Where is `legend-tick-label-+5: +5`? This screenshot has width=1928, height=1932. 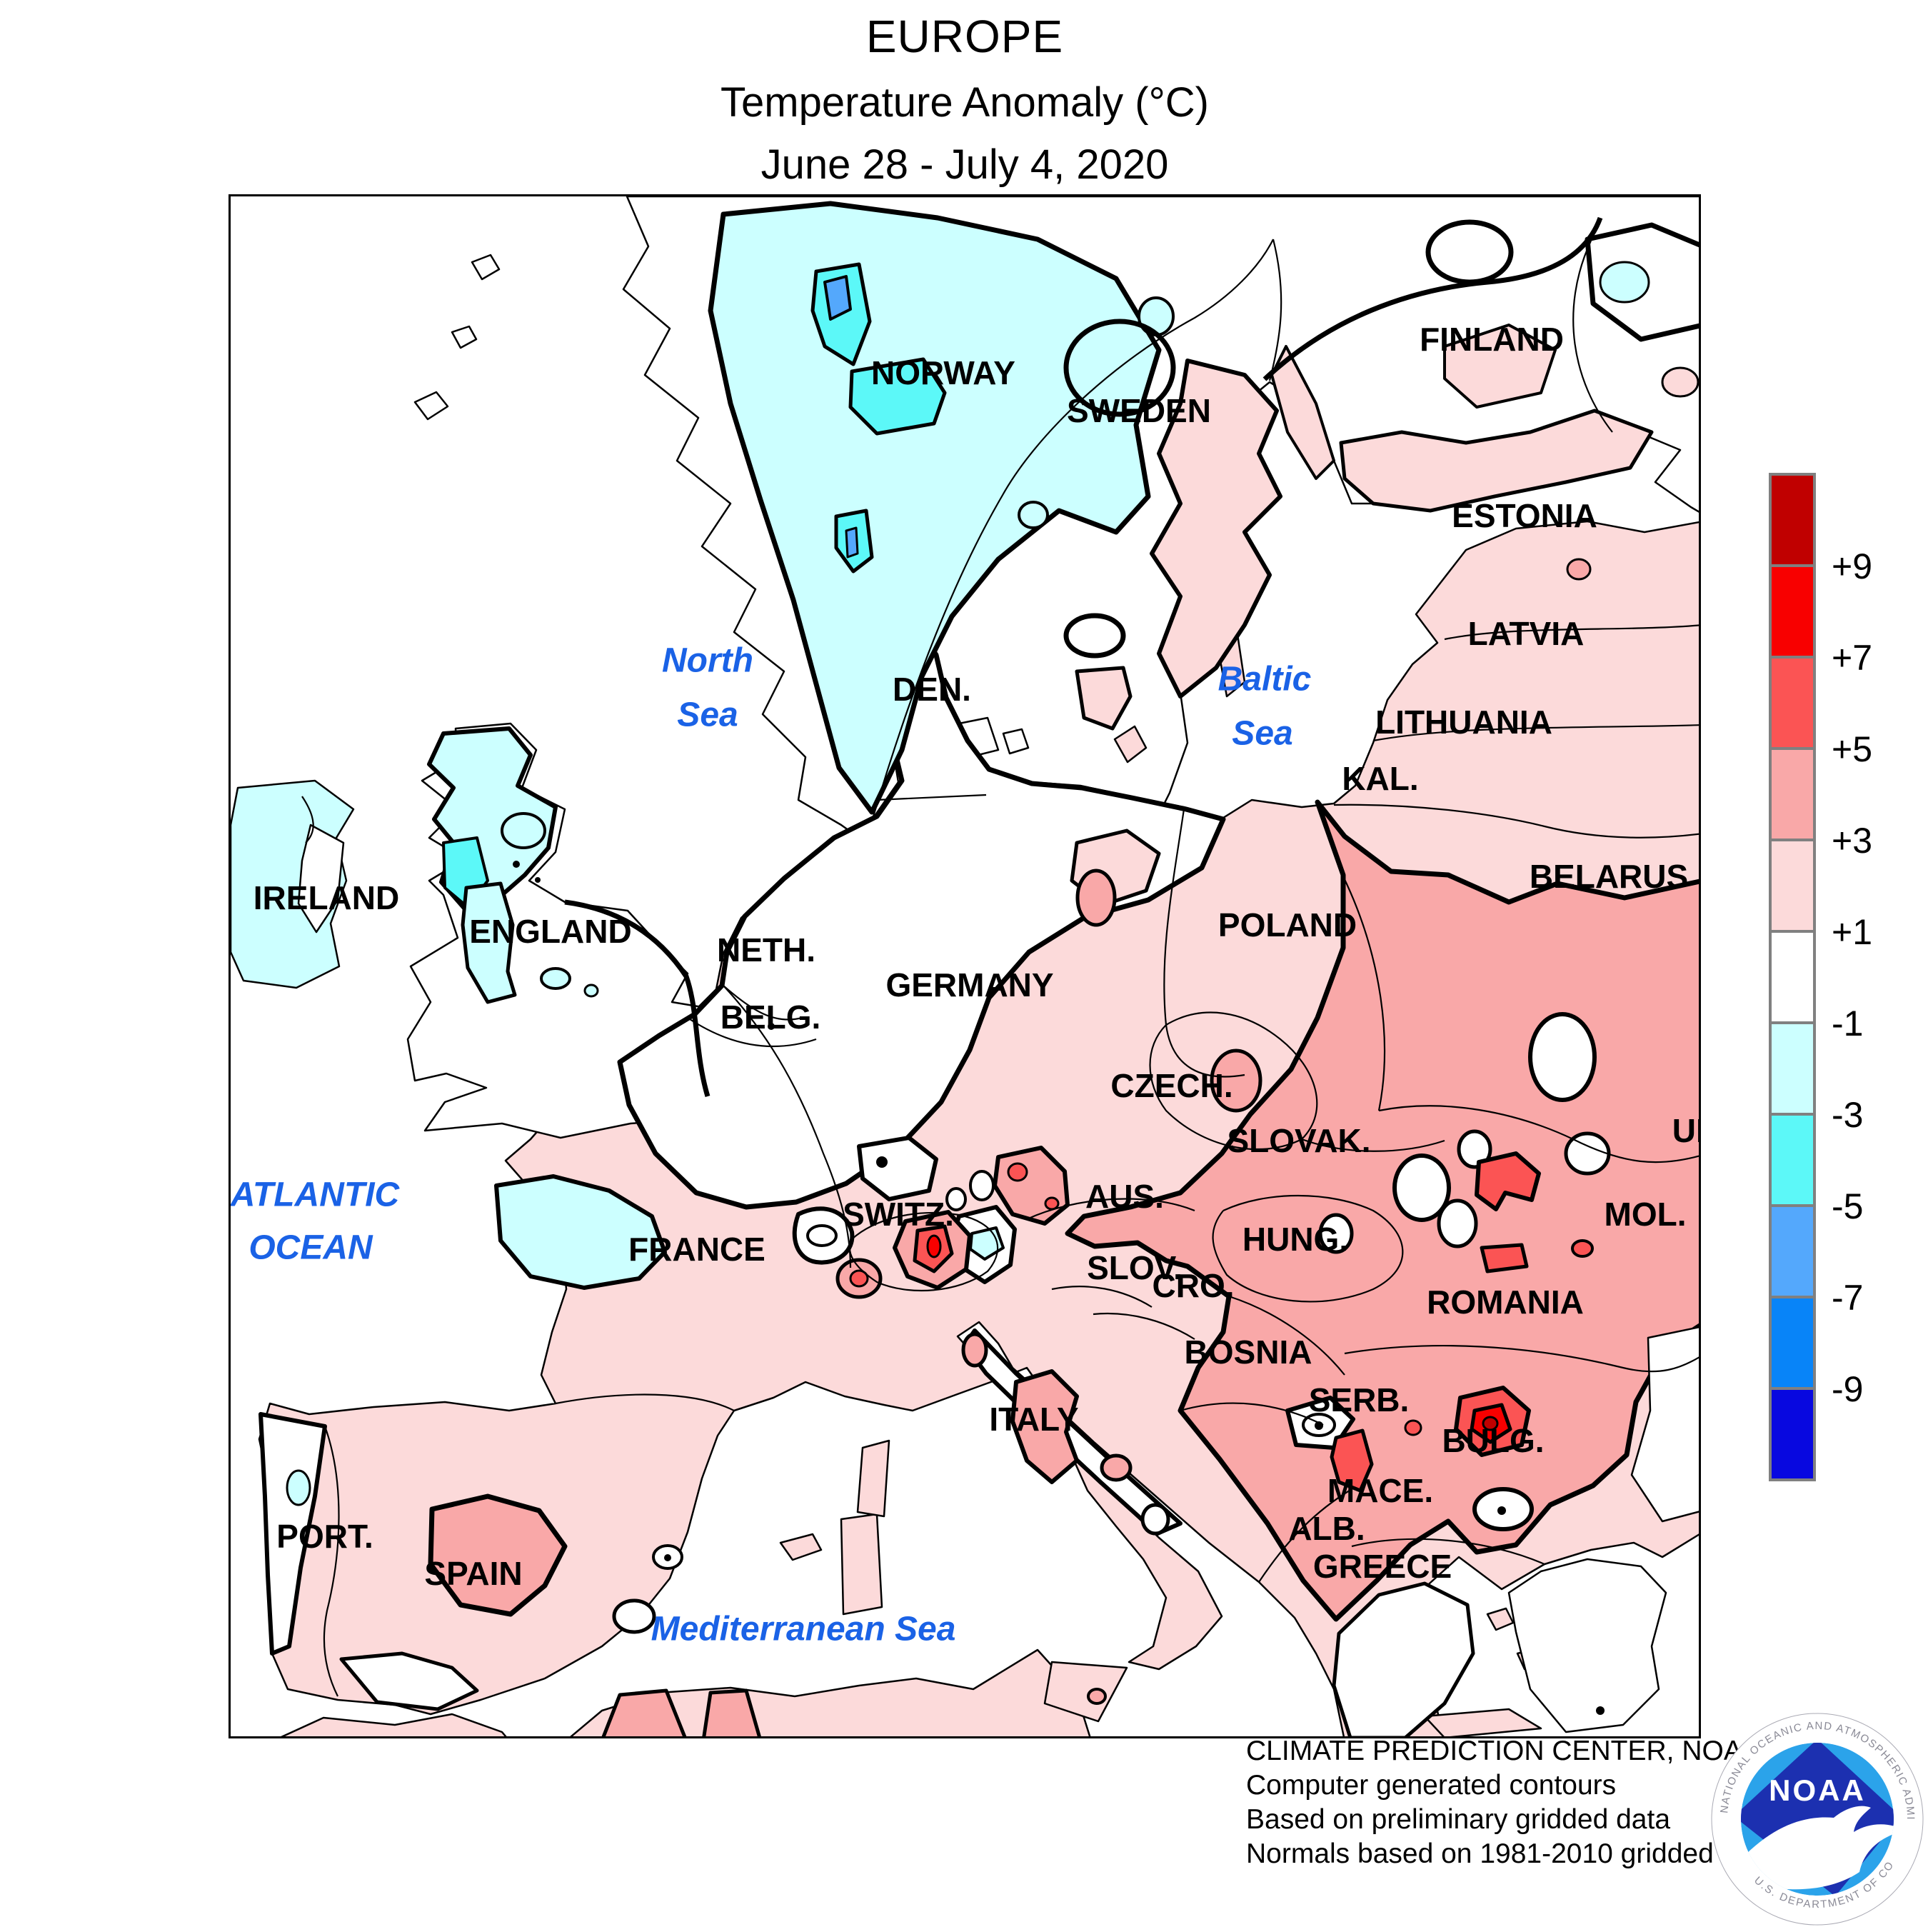 legend-tick-label-+5: +5 is located at coordinates (1852, 749).